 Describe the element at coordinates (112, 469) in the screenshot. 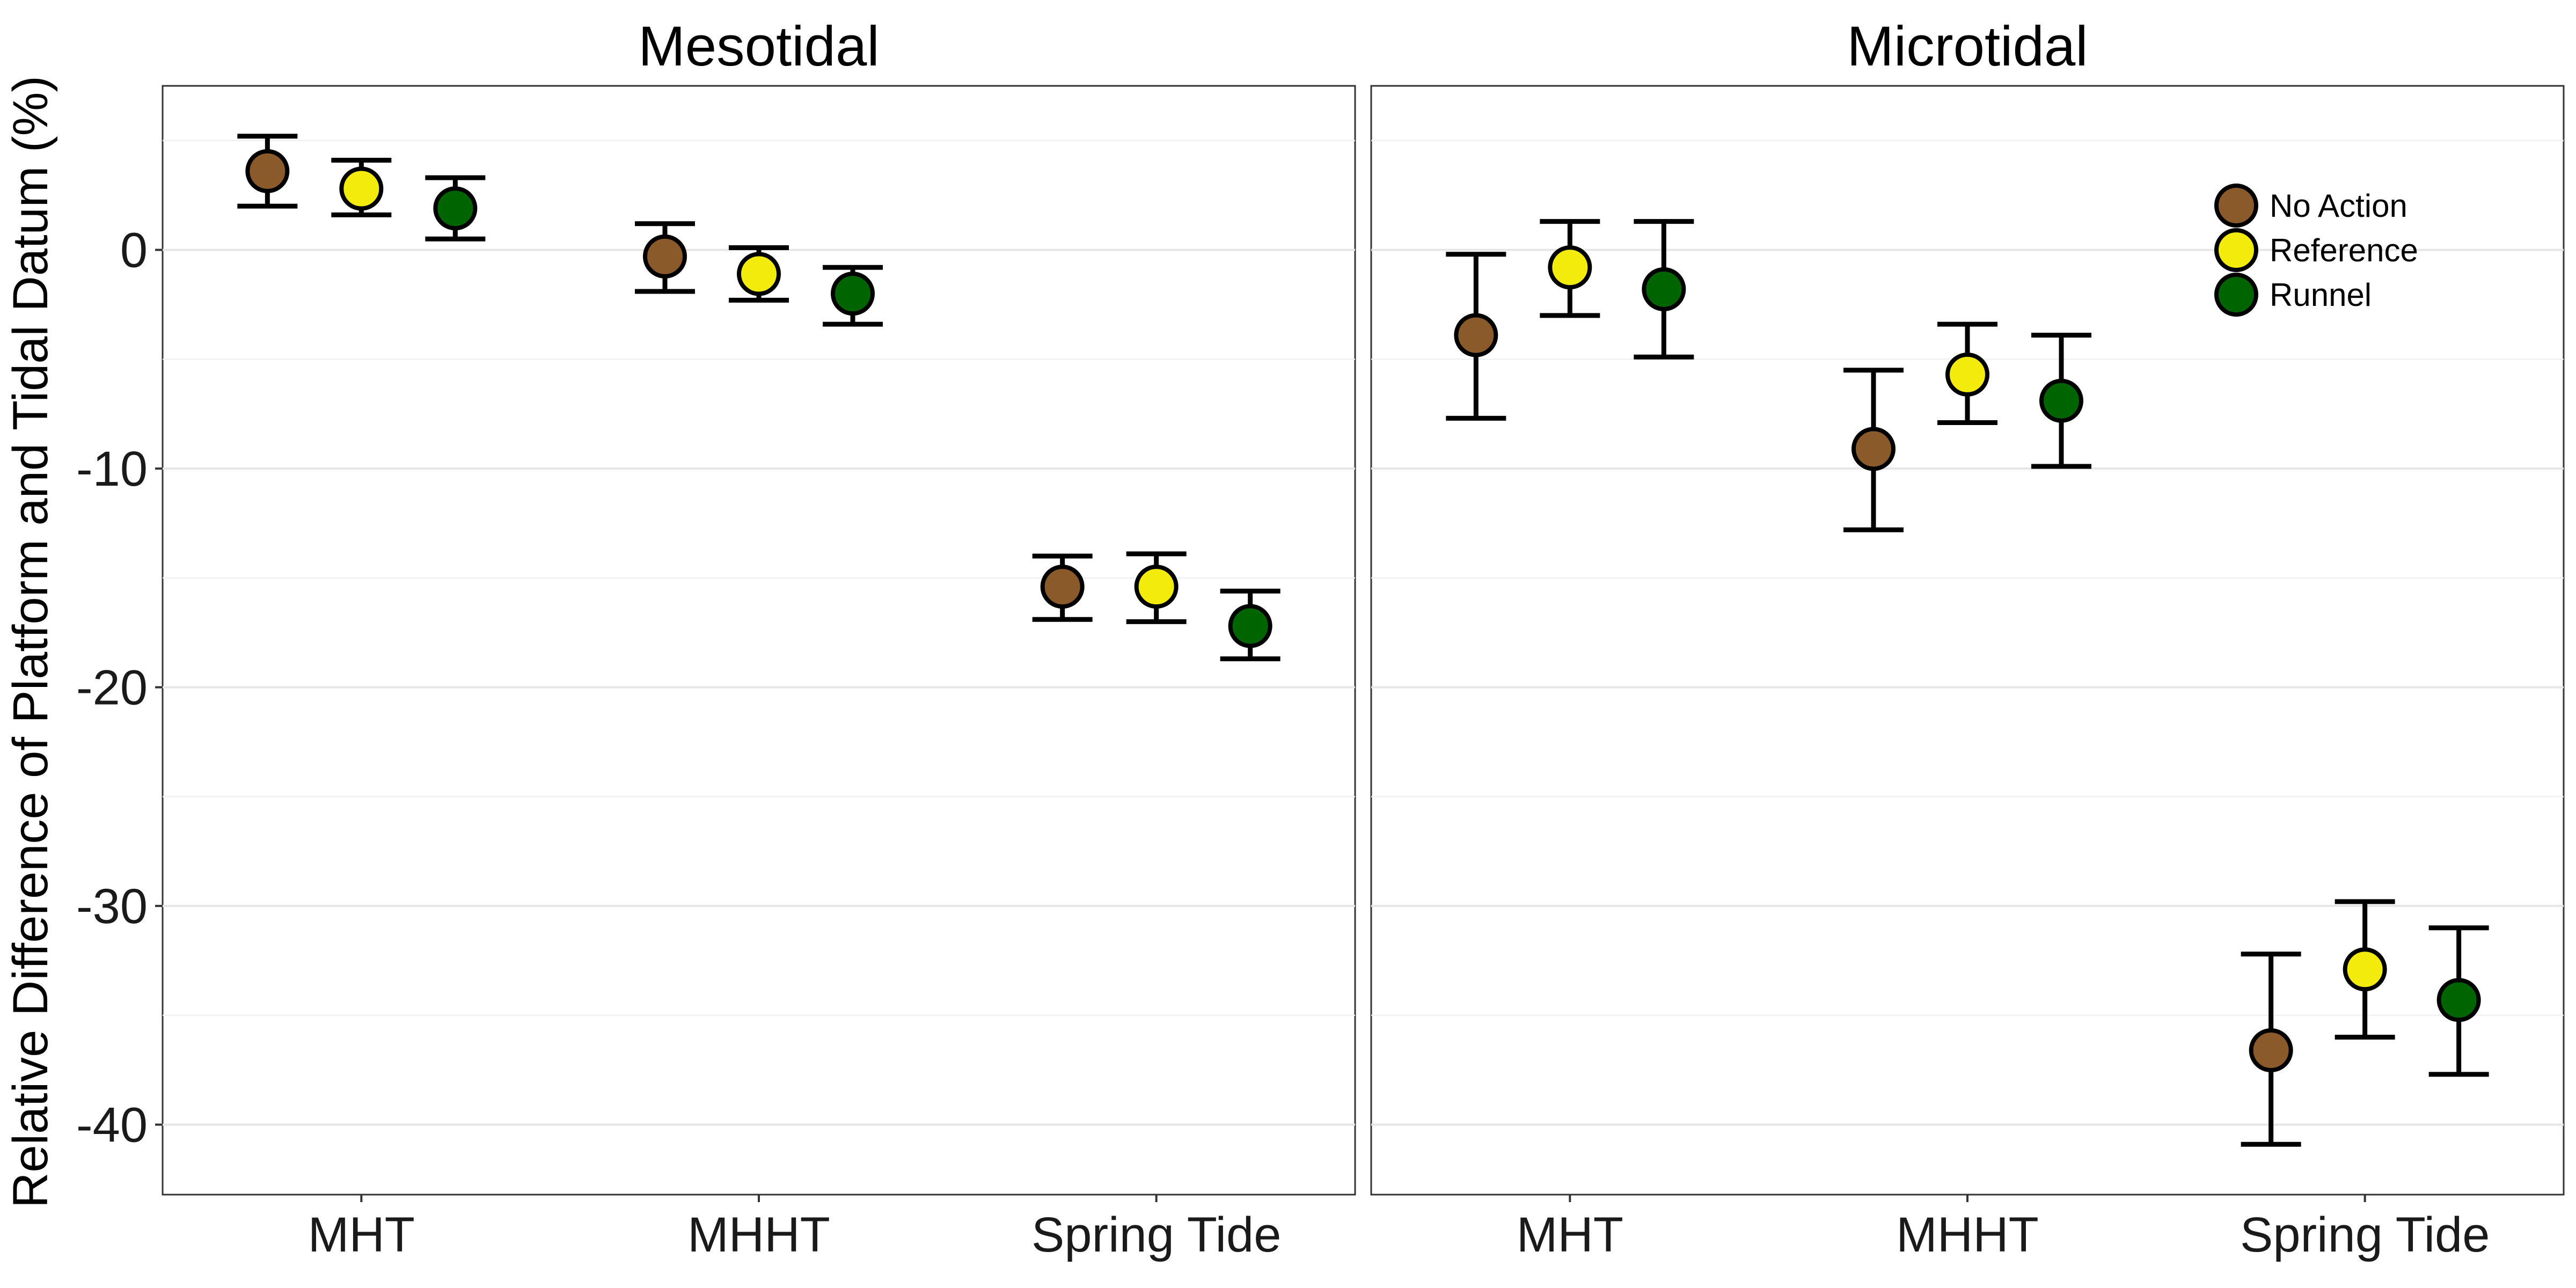

I see `y-tick-label: -10` at that location.